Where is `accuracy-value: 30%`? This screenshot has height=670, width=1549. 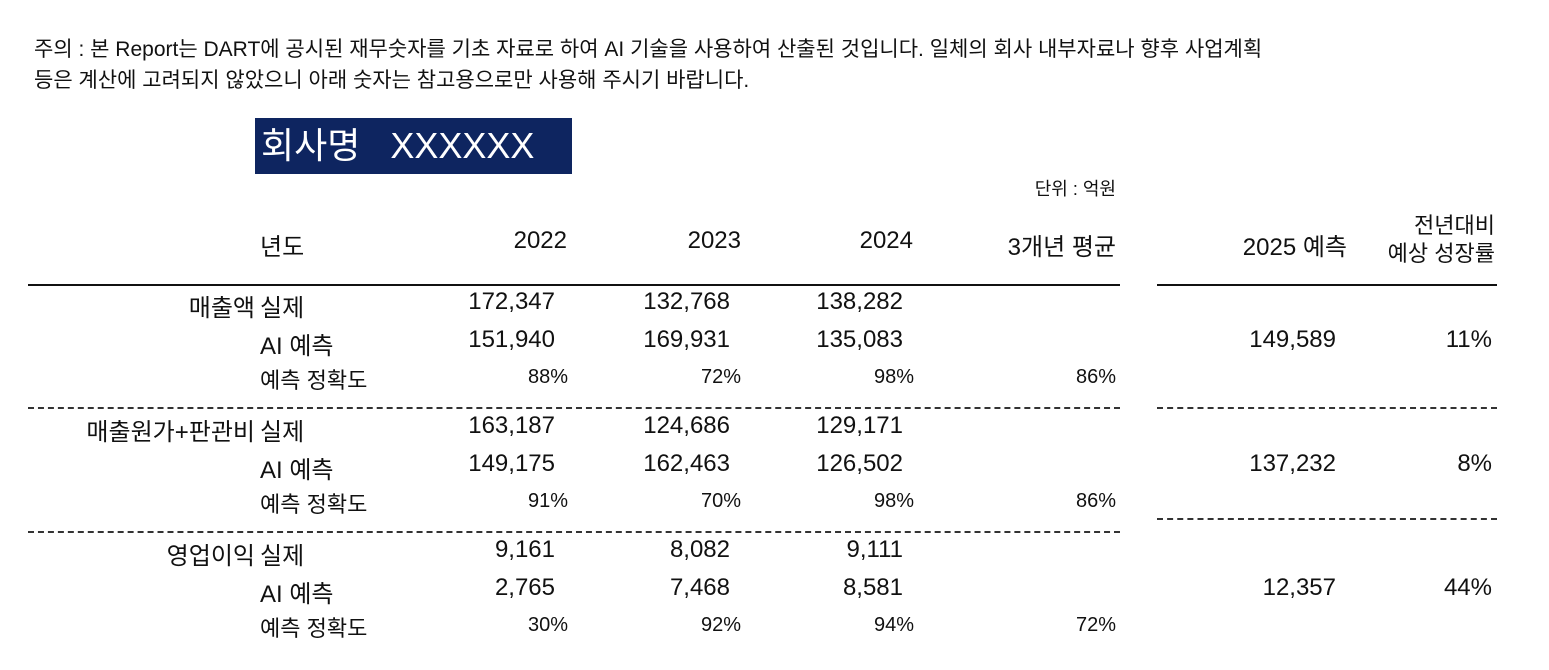 accuracy-value: 30% is located at coordinates (547, 625).